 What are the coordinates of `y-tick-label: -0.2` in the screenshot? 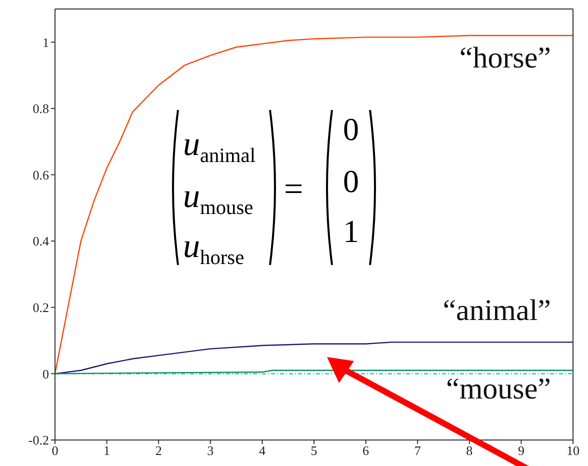 It's located at (38, 440).